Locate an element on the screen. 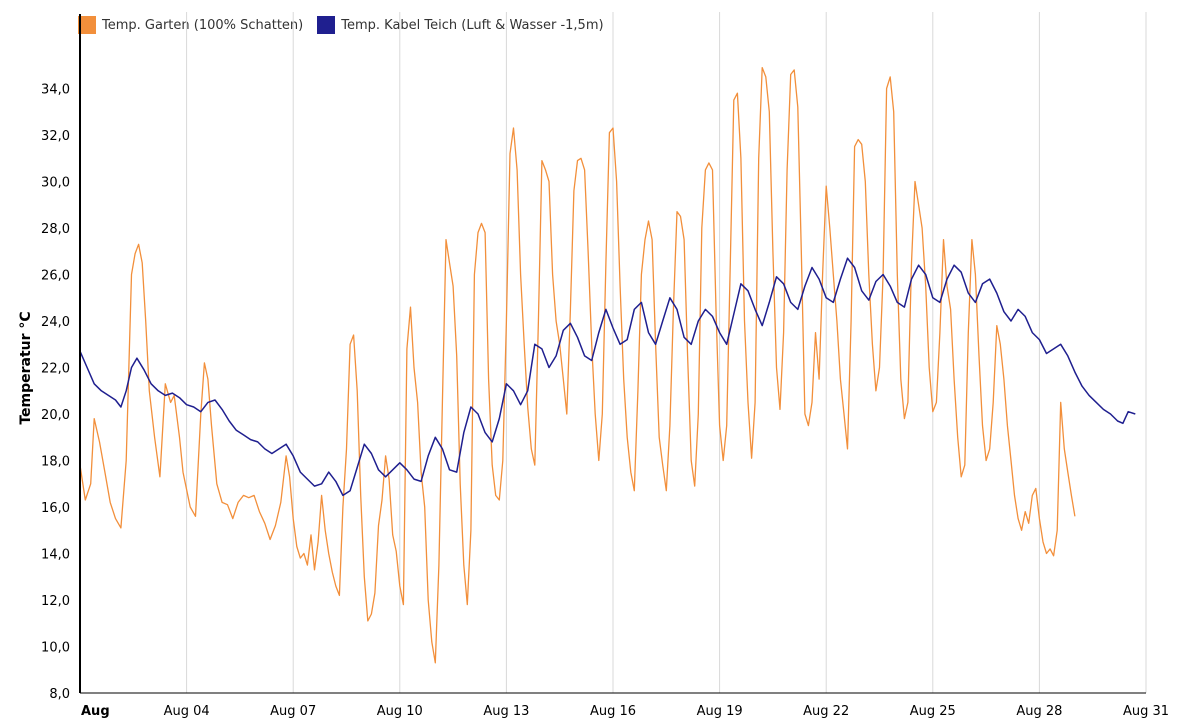  legend-item-garten: Temp. Garten (100% Schatten) is located at coordinates (190, 25).